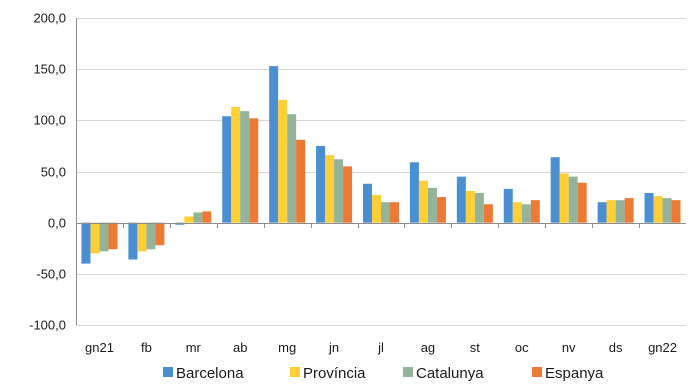 The image size is (697, 390). I want to click on x-tick-label: mr, so click(194, 347).